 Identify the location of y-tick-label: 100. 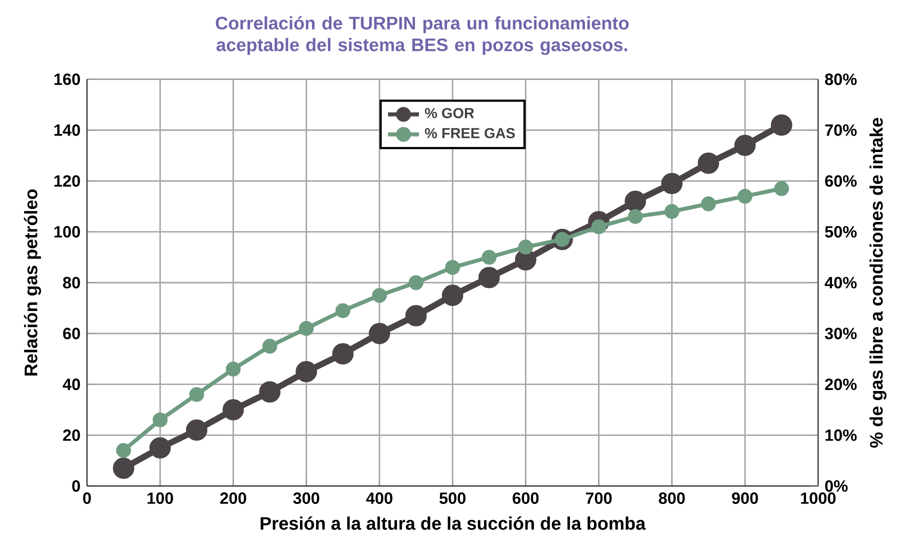
(67, 232).